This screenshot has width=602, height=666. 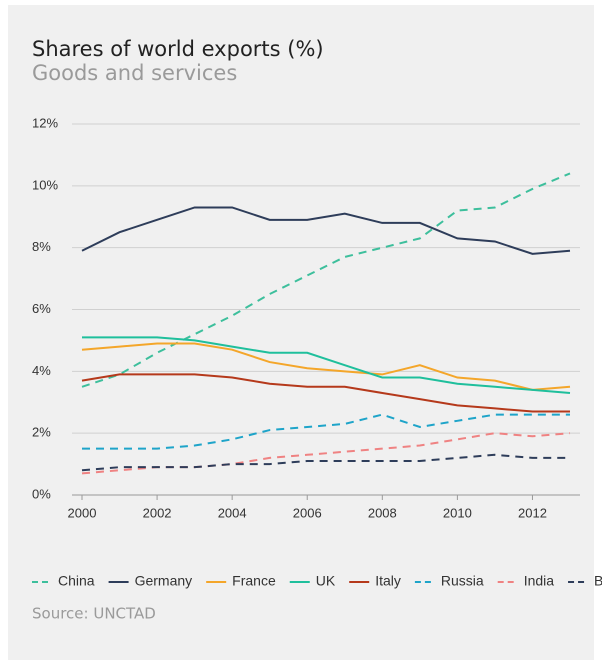 What do you see at coordinates (41, 493) in the screenshot?
I see `y-tick-label: 0%` at bounding box center [41, 493].